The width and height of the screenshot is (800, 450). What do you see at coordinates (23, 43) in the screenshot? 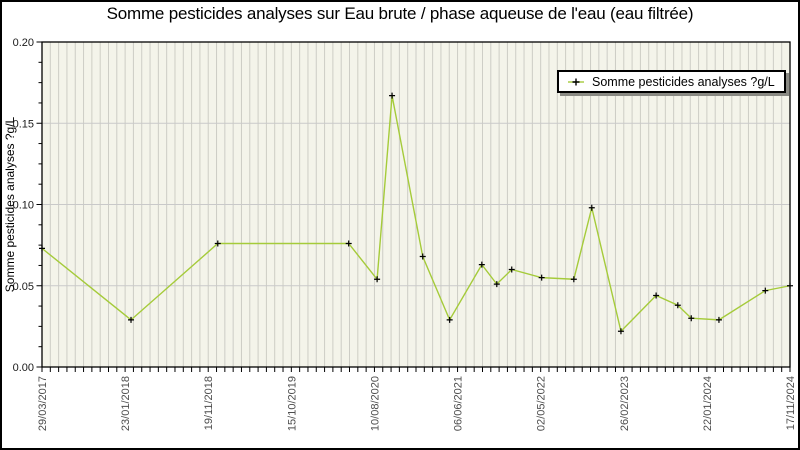
I see `y-tick-label: 0.20` at bounding box center [23, 43].